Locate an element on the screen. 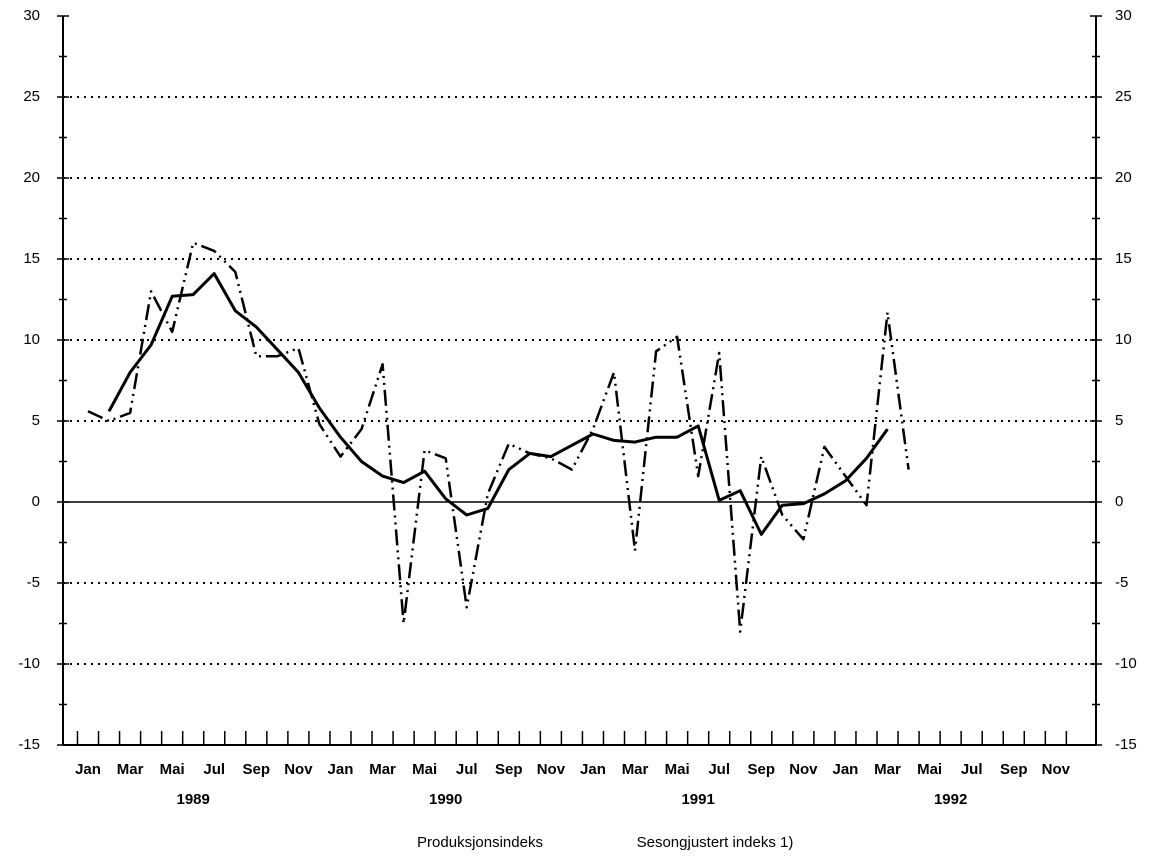 This screenshot has width=1157, height=860. year-label: 1989 is located at coordinates (193, 799).